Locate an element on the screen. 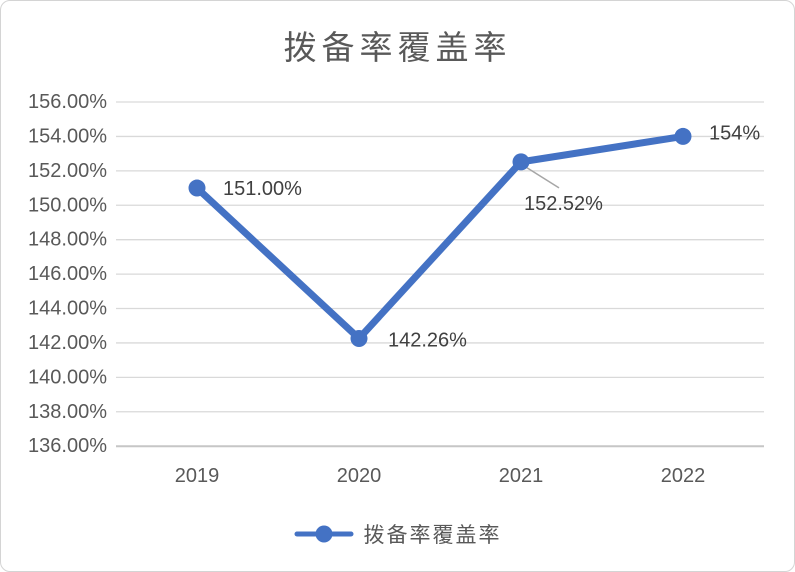  legend-label: 拨备率覆盖率 is located at coordinates (432, 535).